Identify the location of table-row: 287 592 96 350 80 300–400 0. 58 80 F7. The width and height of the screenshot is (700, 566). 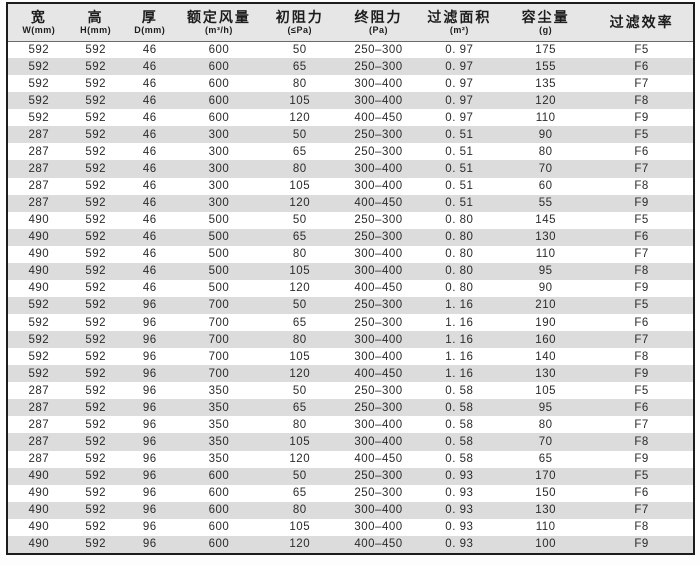
(350, 424).